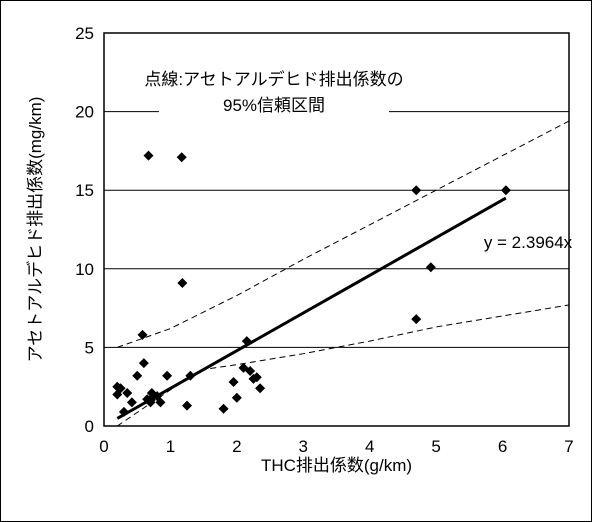 The width and height of the screenshot is (592, 522). Describe the element at coordinates (84, 33) in the screenshot. I see `y-tick-label: 25` at that location.